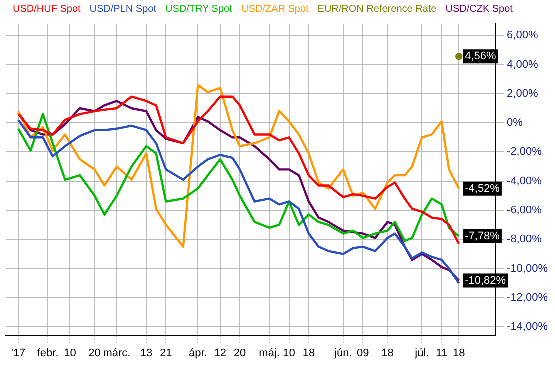  I want to click on y-tick-label: -8,00%, so click(524, 240).